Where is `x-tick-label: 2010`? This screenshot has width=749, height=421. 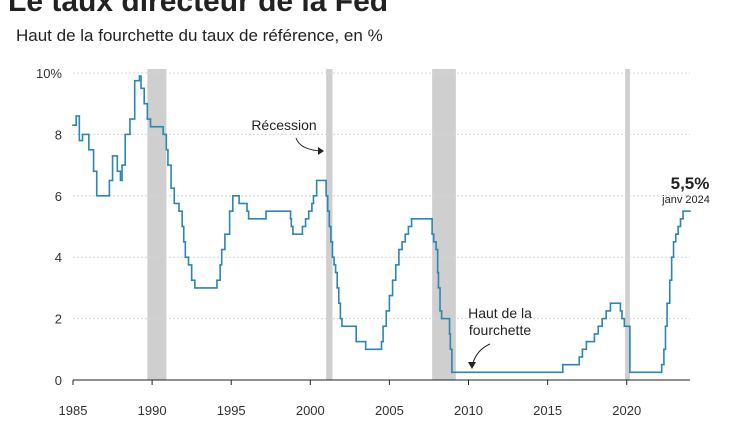
x-tick-label: 2010 is located at coordinates (468, 410).